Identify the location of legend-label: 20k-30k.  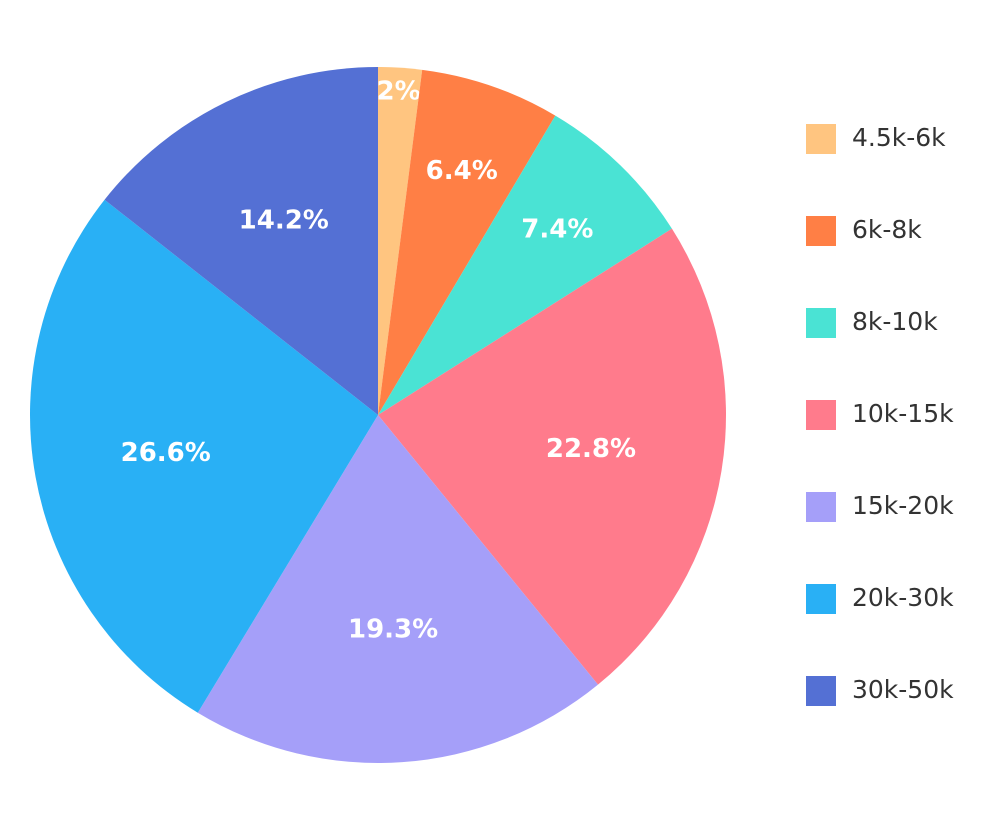
(903, 597).